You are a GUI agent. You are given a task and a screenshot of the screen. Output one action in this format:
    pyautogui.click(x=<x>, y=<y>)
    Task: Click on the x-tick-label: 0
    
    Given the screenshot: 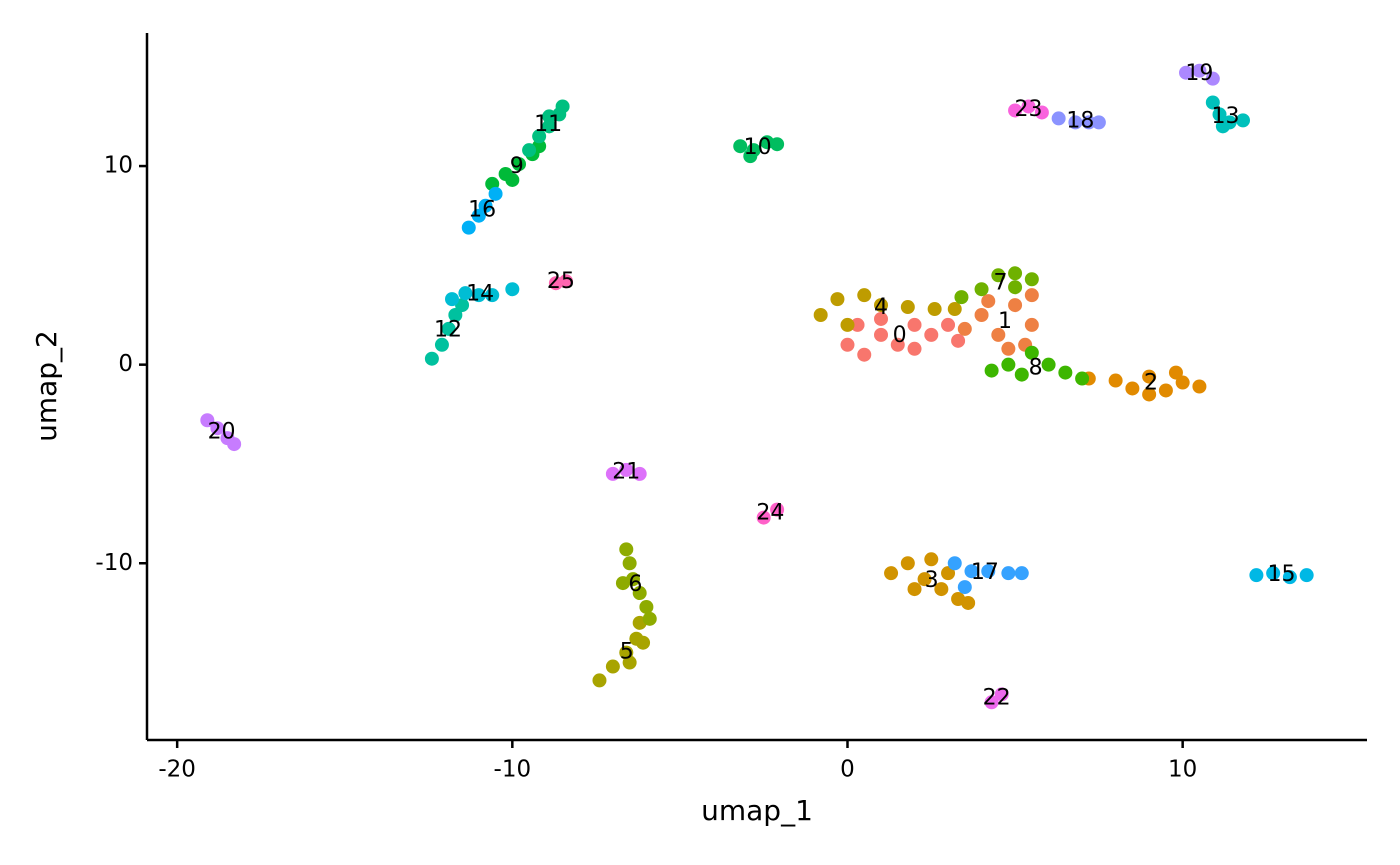 What is the action you would take?
    pyautogui.click(x=847, y=770)
    